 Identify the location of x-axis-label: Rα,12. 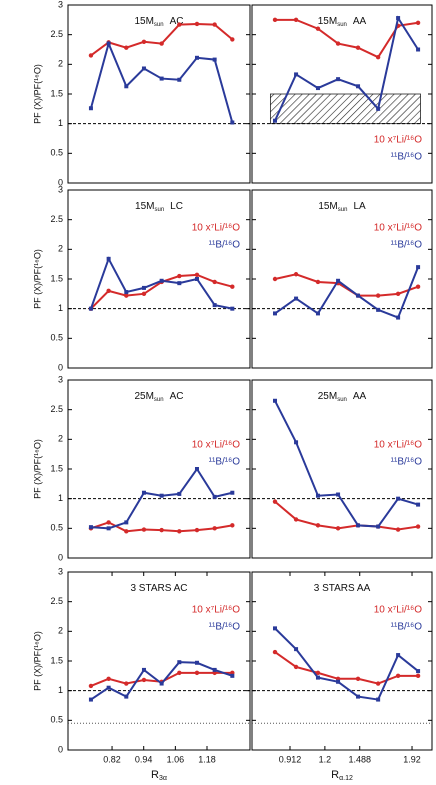
(342, 774).